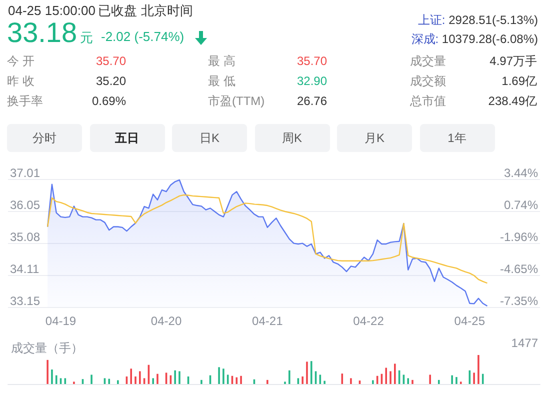 This screenshot has height=393, width=550. What do you see at coordinates (311, 101) in the screenshot?
I see `text: 26.76` at bounding box center [311, 101].